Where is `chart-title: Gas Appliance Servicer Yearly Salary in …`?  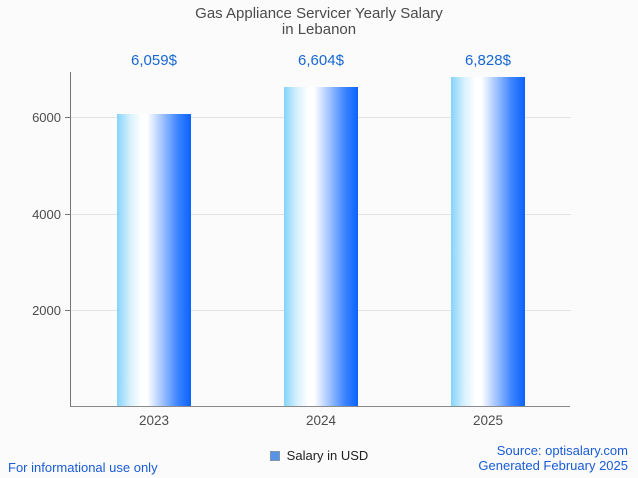 chart-title: Gas Appliance Servicer Yearly Salary in … is located at coordinates (319, 22).